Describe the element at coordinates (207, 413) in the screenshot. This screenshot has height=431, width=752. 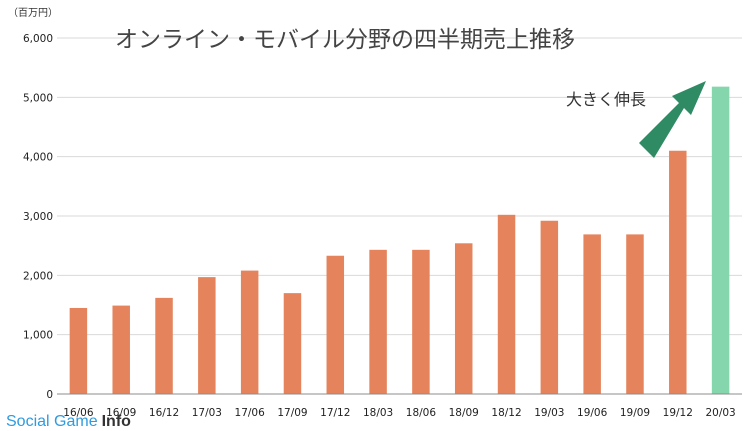
I see `x-tick-label: 17/03` at that location.